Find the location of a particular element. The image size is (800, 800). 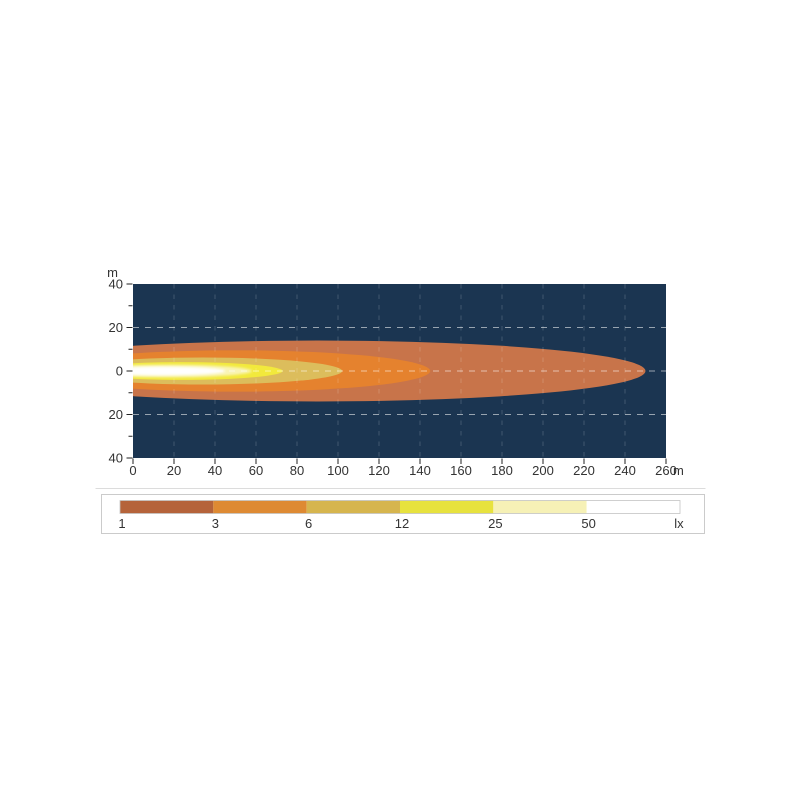

legend-swatch-6lx is located at coordinates (353, 507).